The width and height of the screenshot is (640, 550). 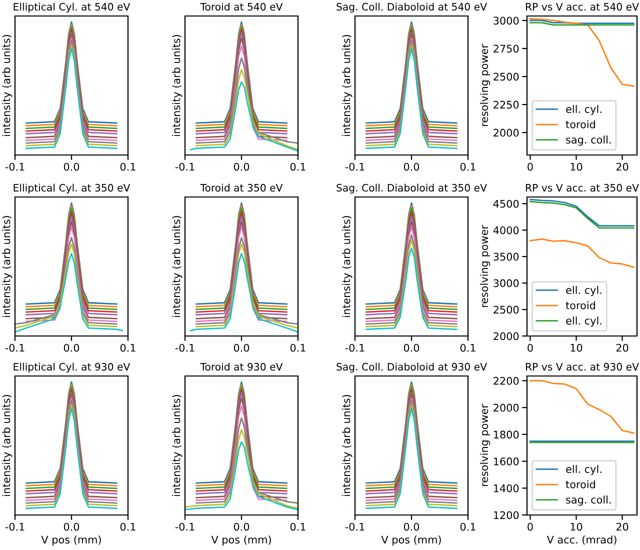 What do you see at coordinates (506, 488) in the screenshot?
I see `y-tick-label: 1400` at bounding box center [506, 488].